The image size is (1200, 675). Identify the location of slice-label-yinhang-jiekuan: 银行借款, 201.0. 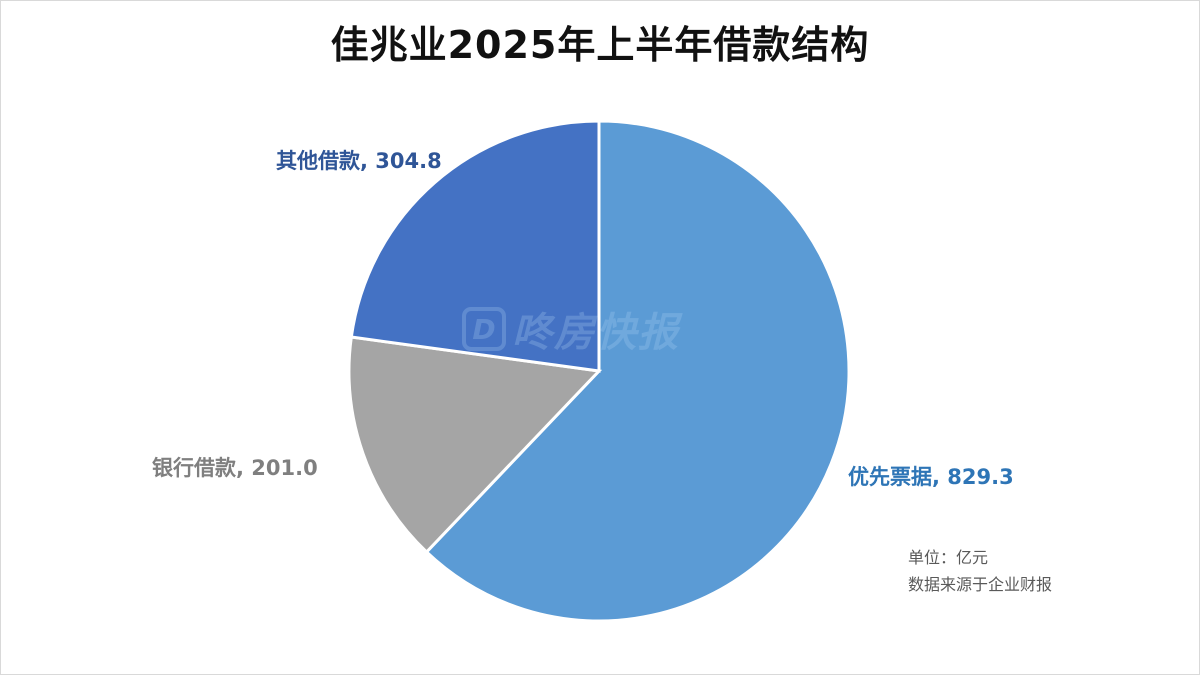
(235, 468).